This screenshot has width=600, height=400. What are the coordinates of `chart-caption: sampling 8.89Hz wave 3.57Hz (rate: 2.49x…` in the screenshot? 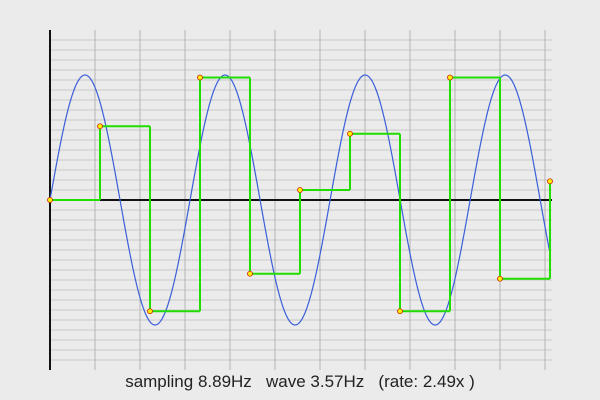 It's located at (300, 381).